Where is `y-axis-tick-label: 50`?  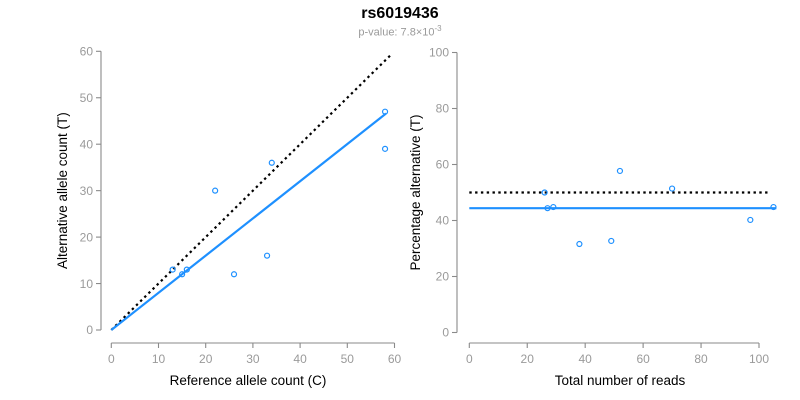 y-axis-tick-label: 50 is located at coordinates (87, 98).